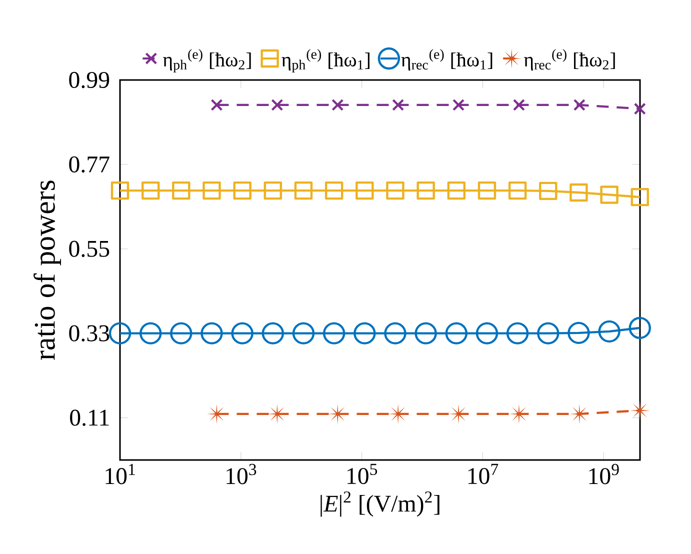 This screenshot has height=554, width=691. I want to click on legend-label: η$_{ph}$$^{(e)}$ [ħω$_{1}$], so click(326, 60).